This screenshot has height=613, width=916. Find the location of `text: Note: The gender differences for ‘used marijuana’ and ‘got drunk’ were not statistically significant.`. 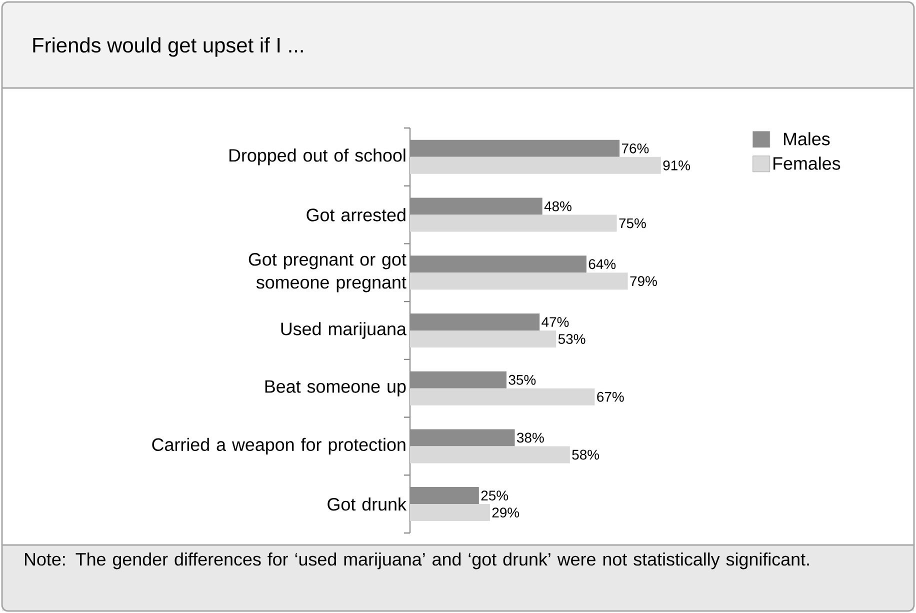

text: Note: The gender differences for ‘used marijuana’ and ‘got drunk’ were not statistically significant. is located at coordinates (417, 561).